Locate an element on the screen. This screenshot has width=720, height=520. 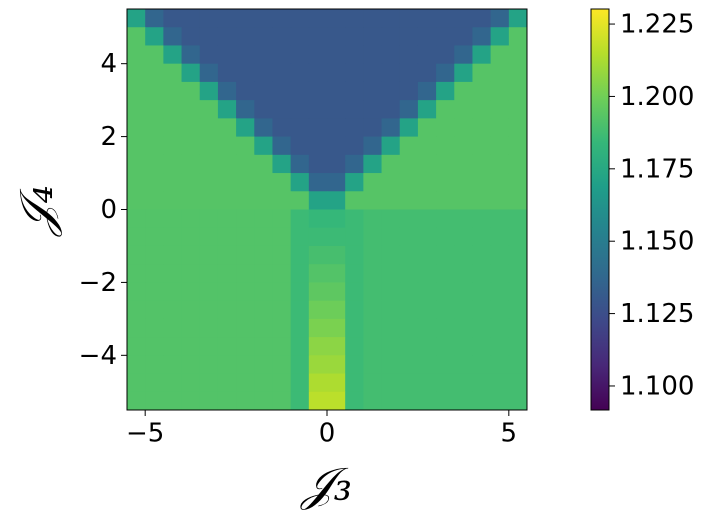
colorbar-tick-label: 1.150 is located at coordinates (657, 242).